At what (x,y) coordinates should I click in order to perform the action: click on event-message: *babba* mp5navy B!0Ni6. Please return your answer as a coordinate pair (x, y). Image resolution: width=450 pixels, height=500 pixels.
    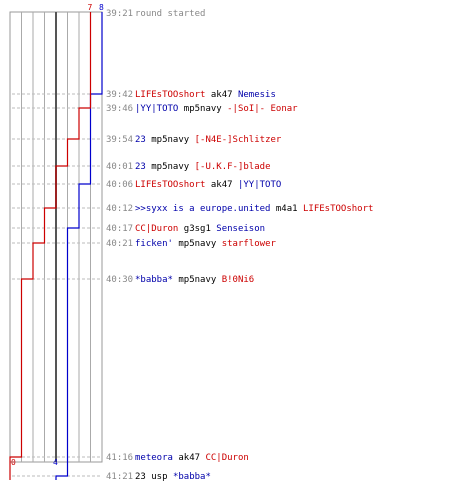
    Looking at the image, I should click on (194, 280).